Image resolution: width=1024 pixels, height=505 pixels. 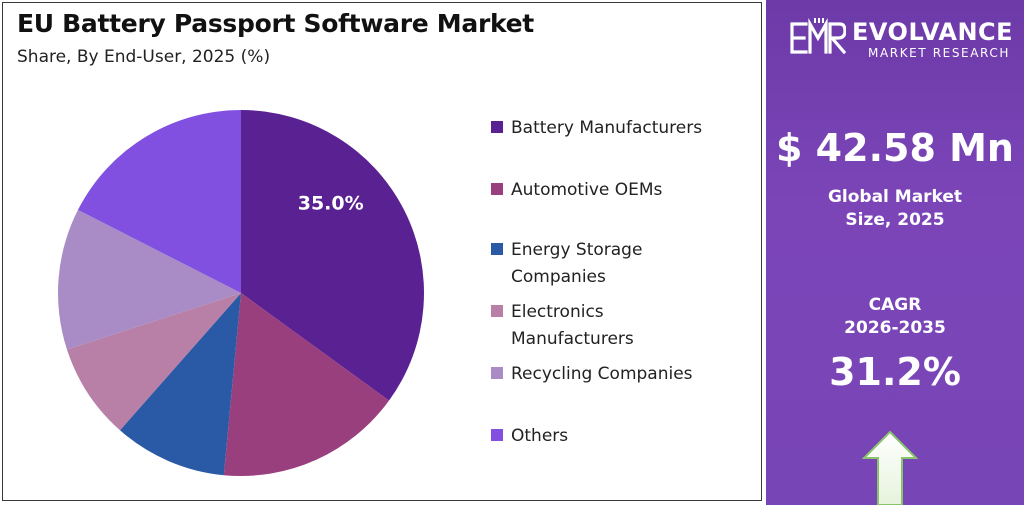 What do you see at coordinates (621, 436) in the screenshot?
I see `legend-item: Others` at bounding box center [621, 436].